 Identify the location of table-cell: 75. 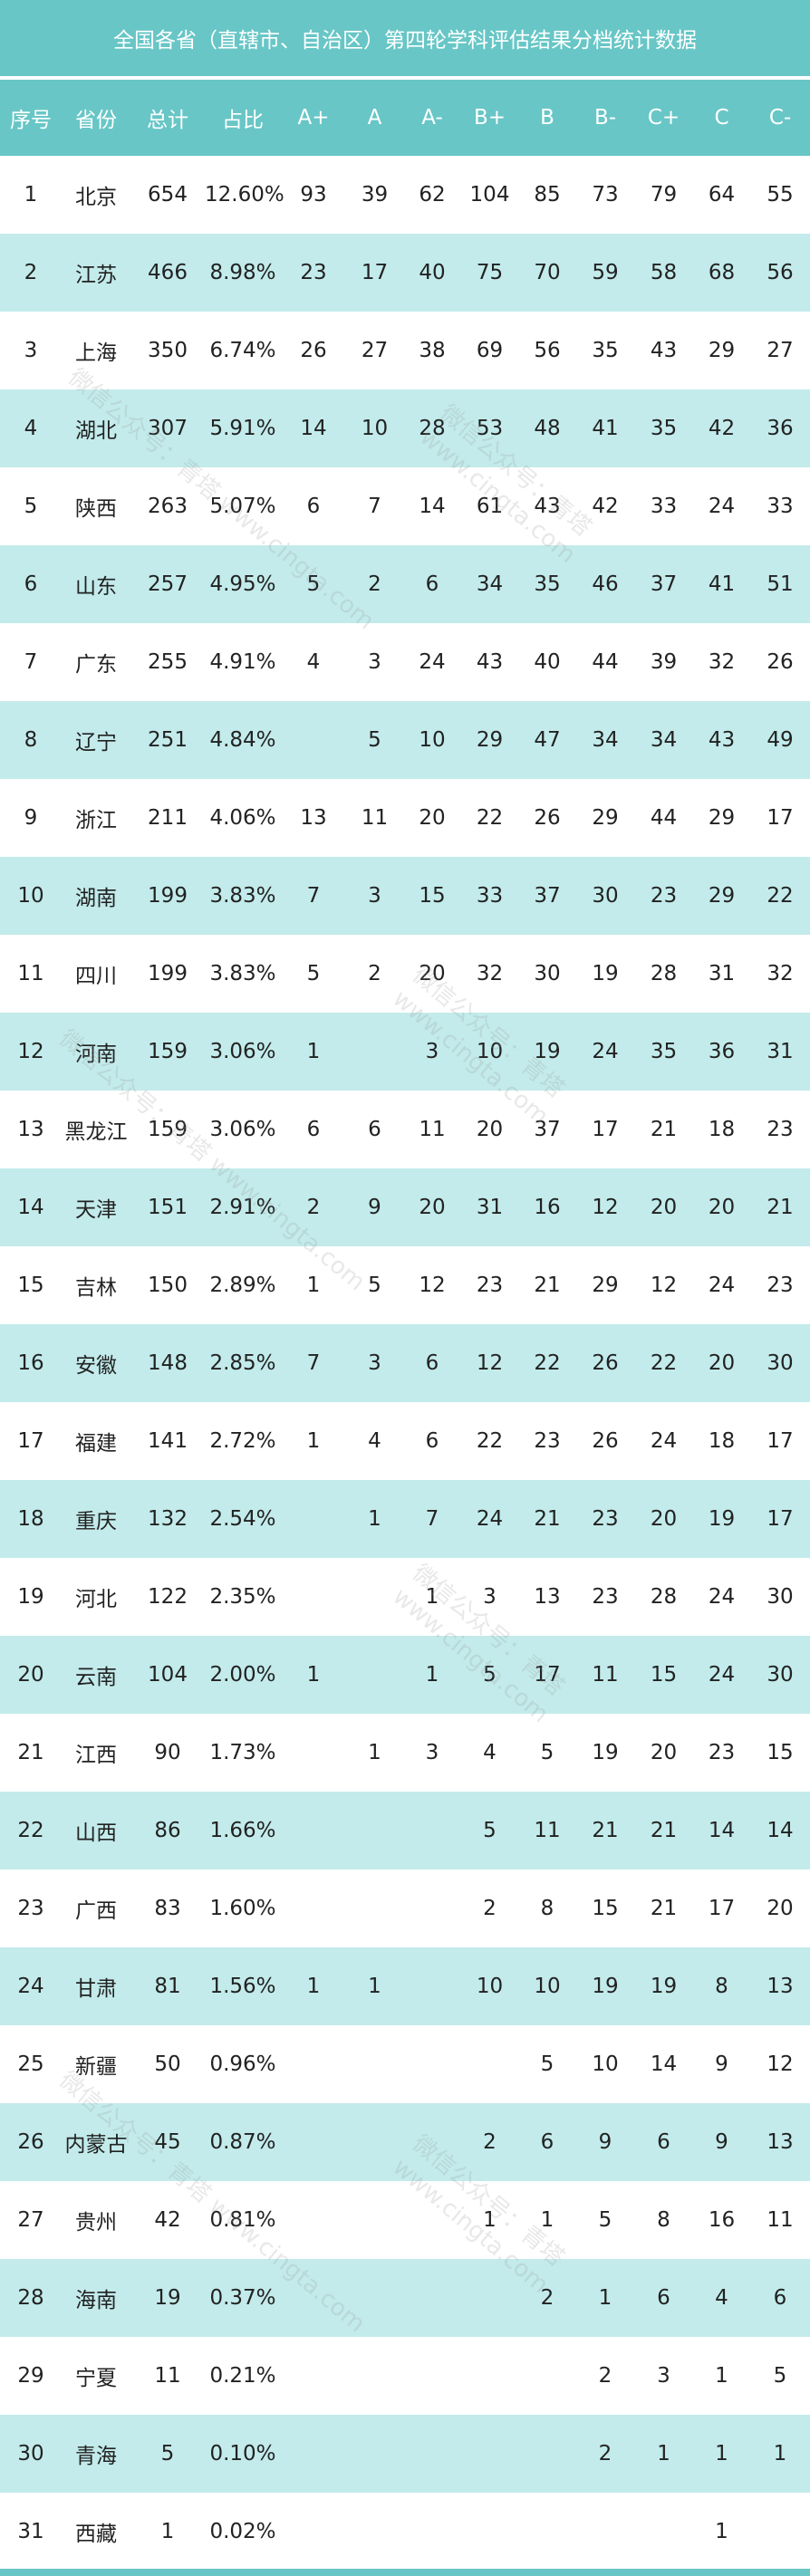
(490, 272).